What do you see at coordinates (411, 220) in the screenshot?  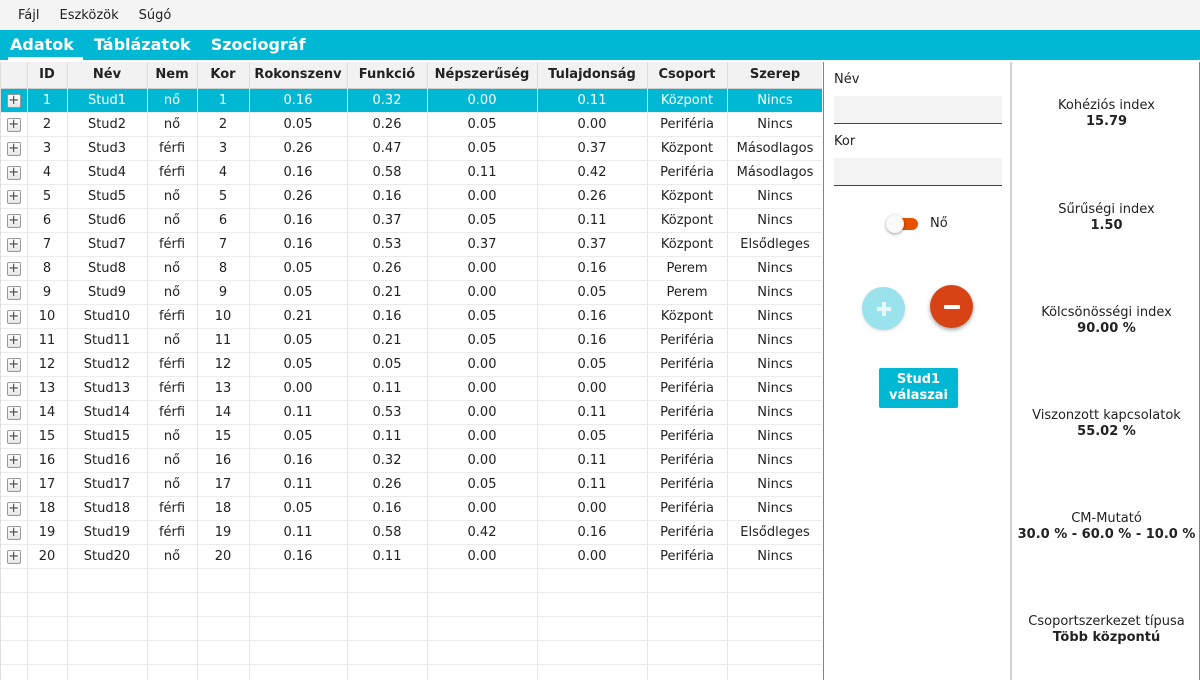 I see `table-row: +6 Stud6 nő 6 0.16 0.37 0.05 0.11 Központ Nincs` at bounding box center [411, 220].